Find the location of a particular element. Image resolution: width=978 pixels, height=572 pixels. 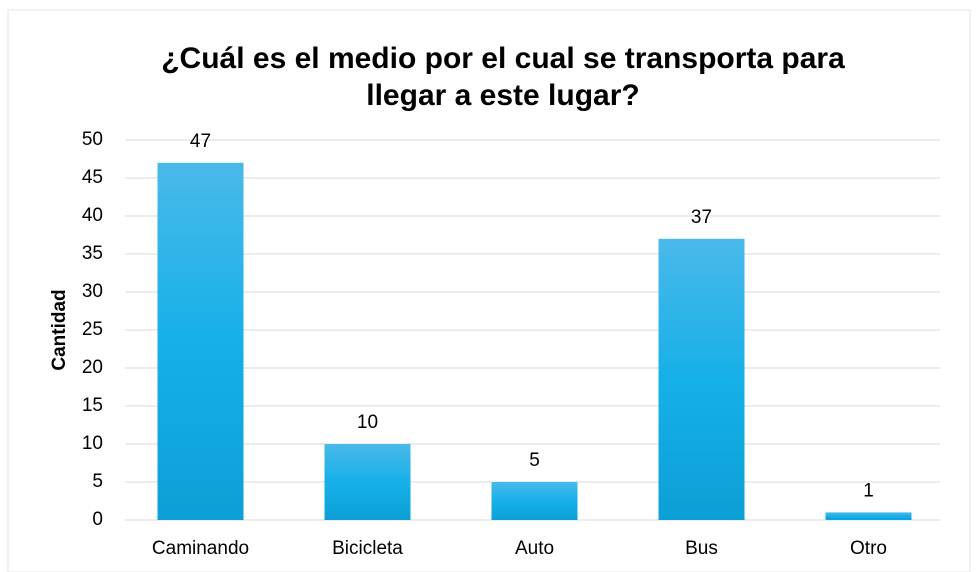

y-tick-label: 30 is located at coordinates (92, 291).